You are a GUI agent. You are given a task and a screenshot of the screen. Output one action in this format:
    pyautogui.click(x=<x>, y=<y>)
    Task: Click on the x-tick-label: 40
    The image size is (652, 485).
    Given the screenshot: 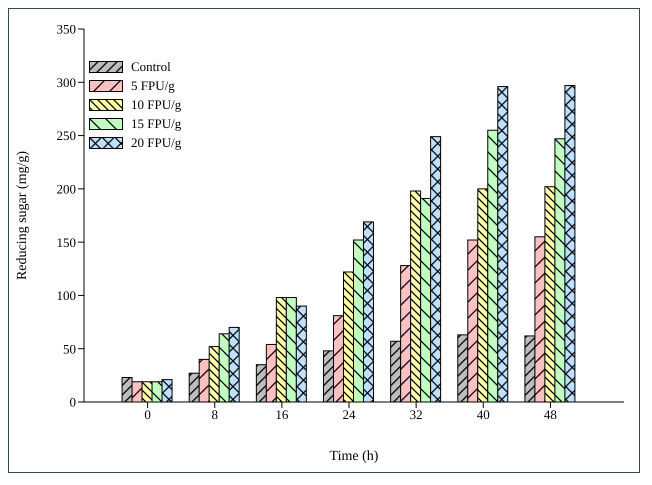 What is the action you would take?
    pyautogui.click(x=483, y=414)
    